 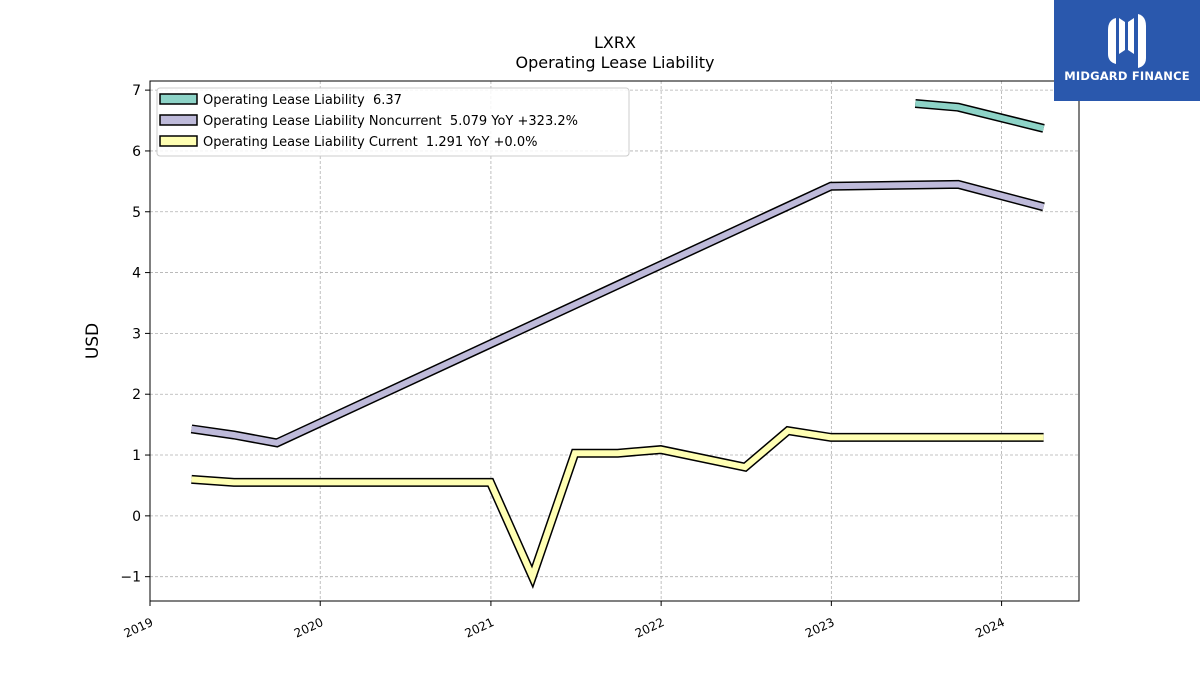 What do you see at coordinates (1127, 41) in the screenshot?
I see `logo-mark-icon` at bounding box center [1127, 41].